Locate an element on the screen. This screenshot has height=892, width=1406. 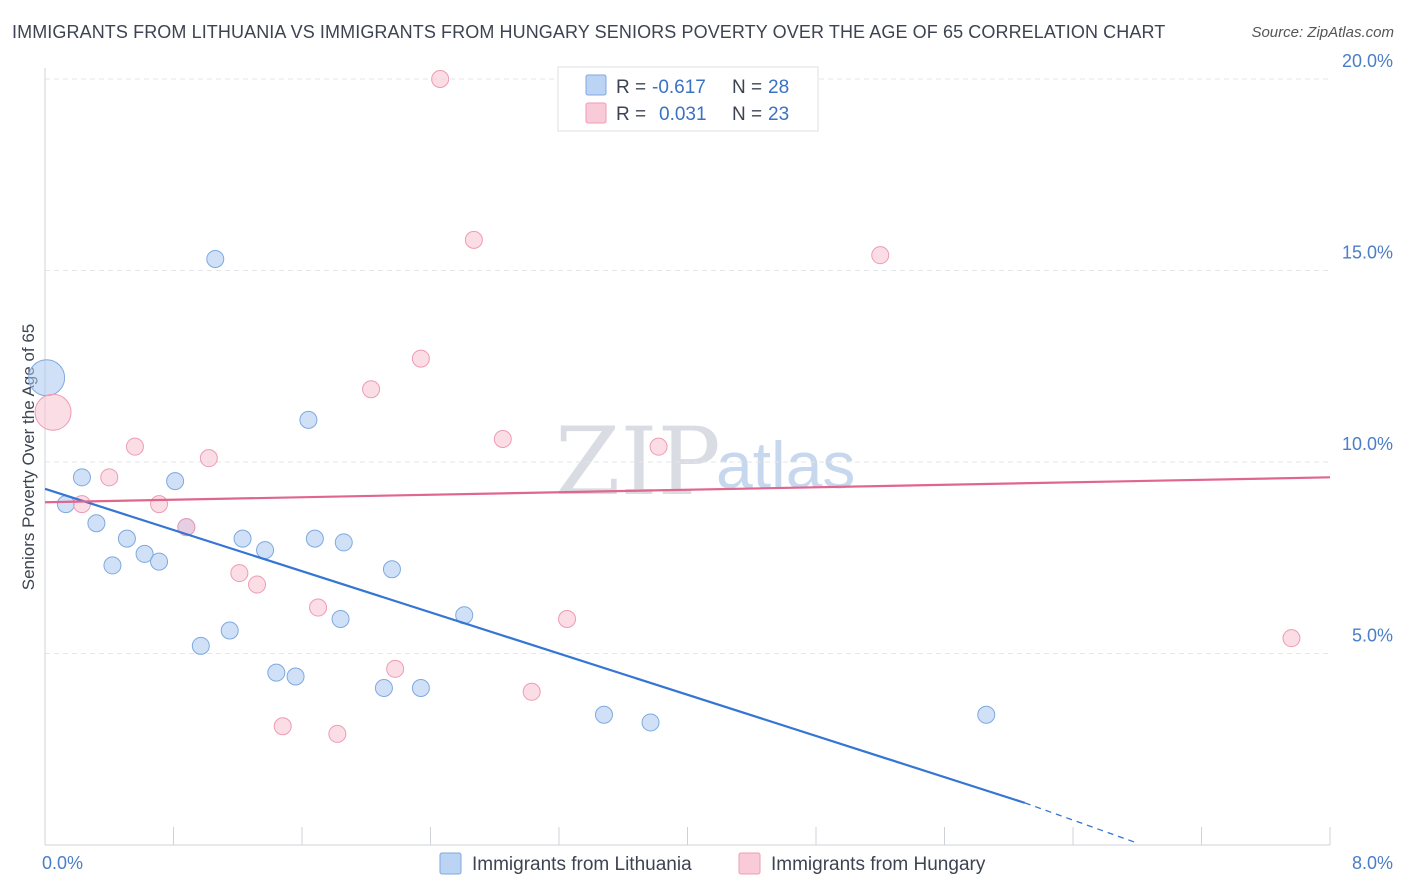
legend-n-value-1: 28 is located at coordinates (778, 87).